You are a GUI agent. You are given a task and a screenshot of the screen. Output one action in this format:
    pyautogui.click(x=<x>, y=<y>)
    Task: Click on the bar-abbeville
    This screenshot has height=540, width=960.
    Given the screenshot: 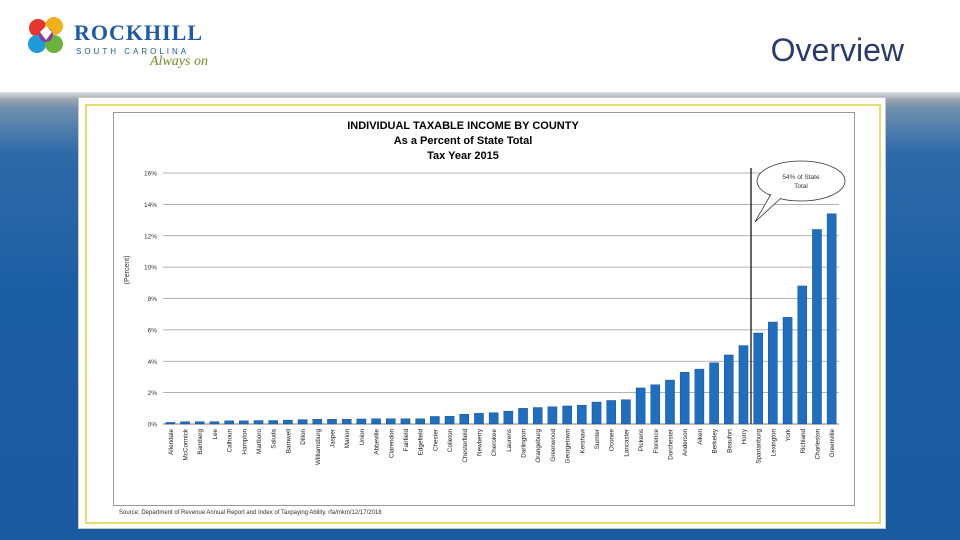 What is the action you would take?
    pyautogui.click(x=376, y=421)
    